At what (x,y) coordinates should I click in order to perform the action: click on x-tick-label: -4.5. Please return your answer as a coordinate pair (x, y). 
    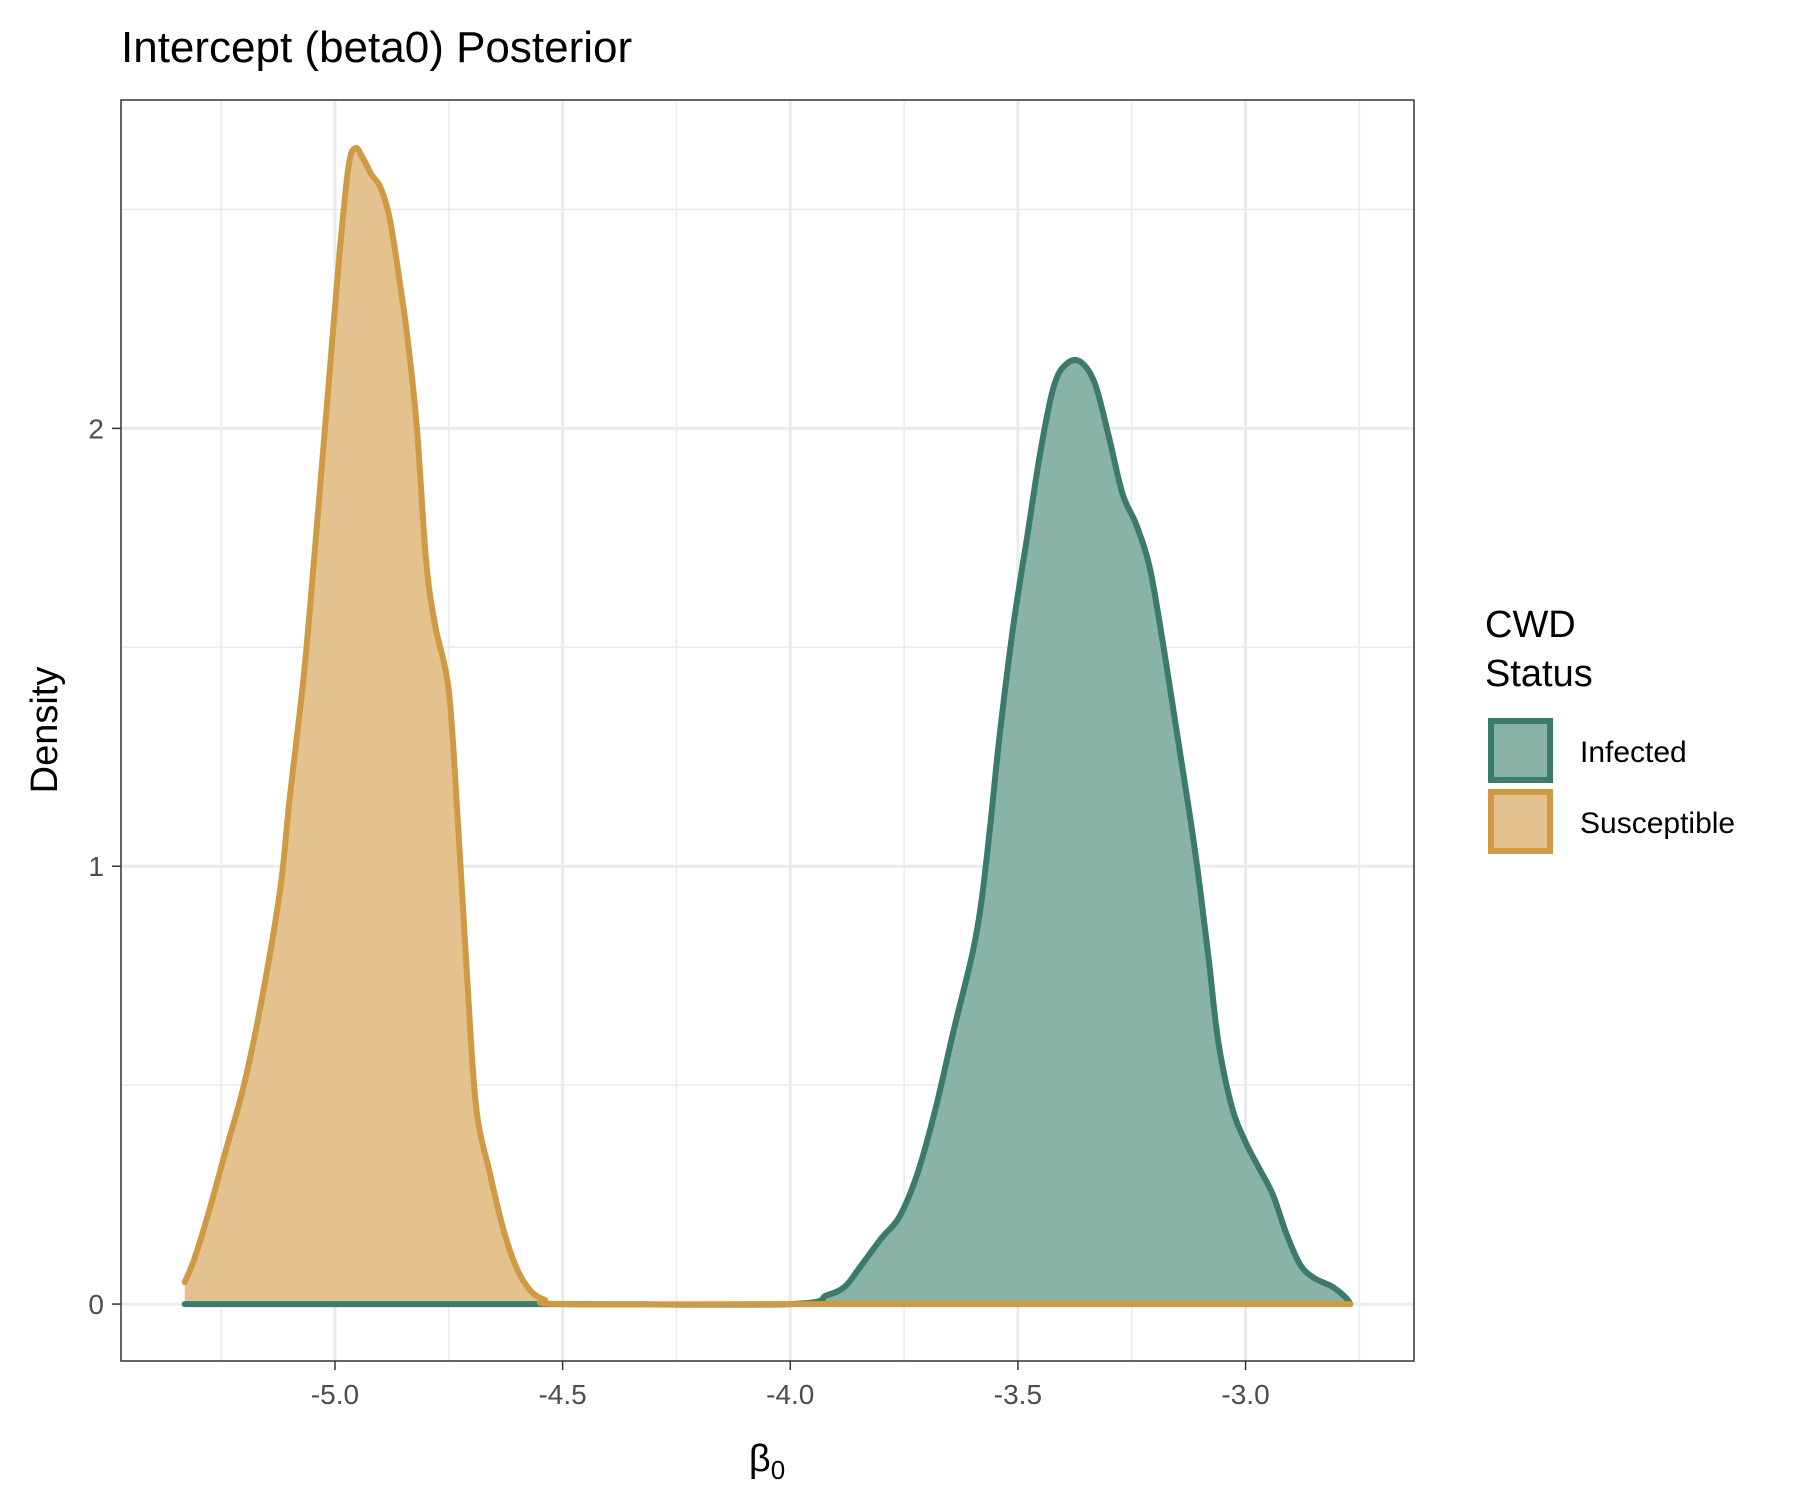
    Looking at the image, I should click on (562, 1394).